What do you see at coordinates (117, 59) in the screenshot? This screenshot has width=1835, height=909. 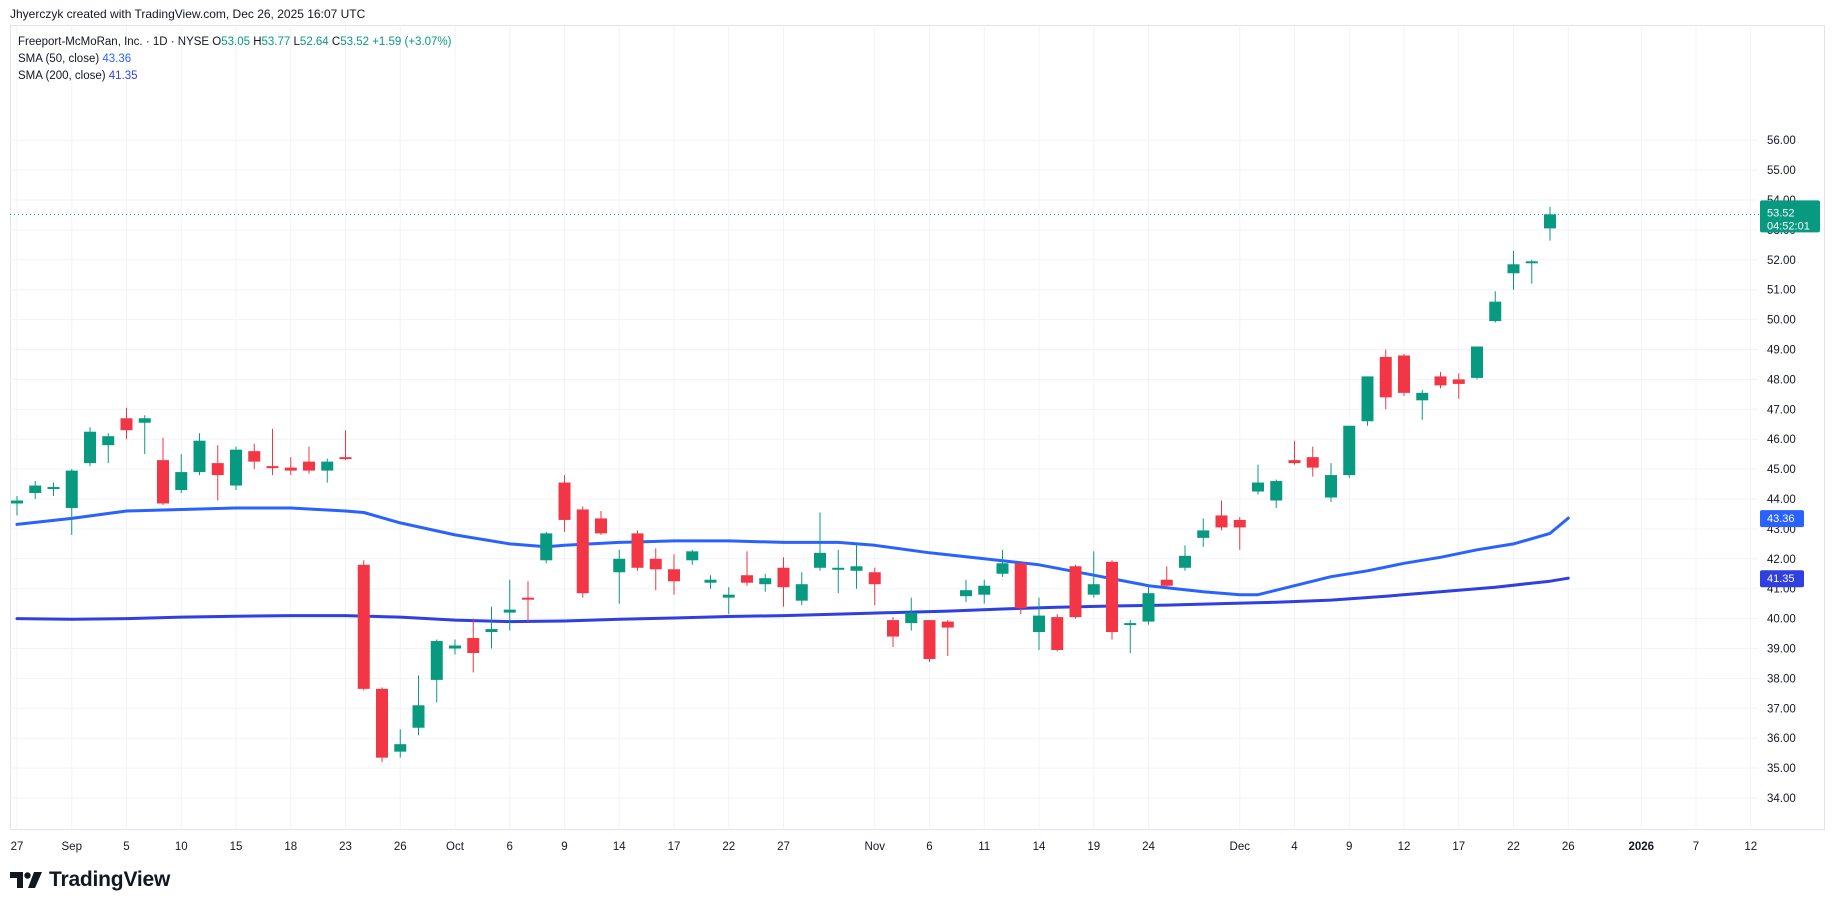 I see `sma50-value: 43.36` at bounding box center [117, 59].